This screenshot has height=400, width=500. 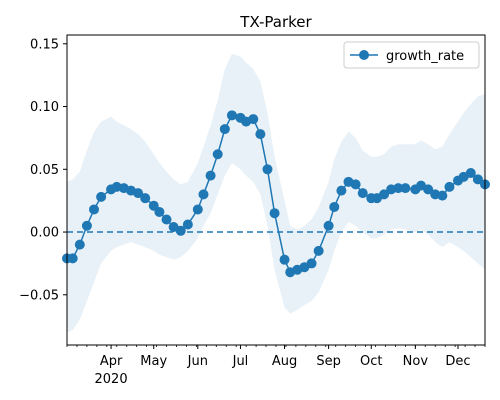 What do you see at coordinates (364, 55) in the screenshot?
I see `legend-marker-swatch` at bounding box center [364, 55].